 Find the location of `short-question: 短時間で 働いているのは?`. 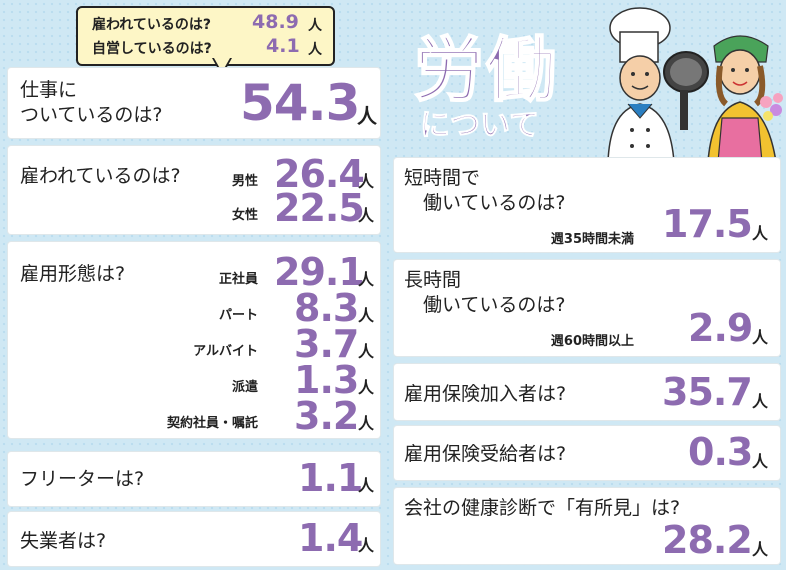

short-question: 短時間で 働いているのは? is located at coordinates (485, 190).